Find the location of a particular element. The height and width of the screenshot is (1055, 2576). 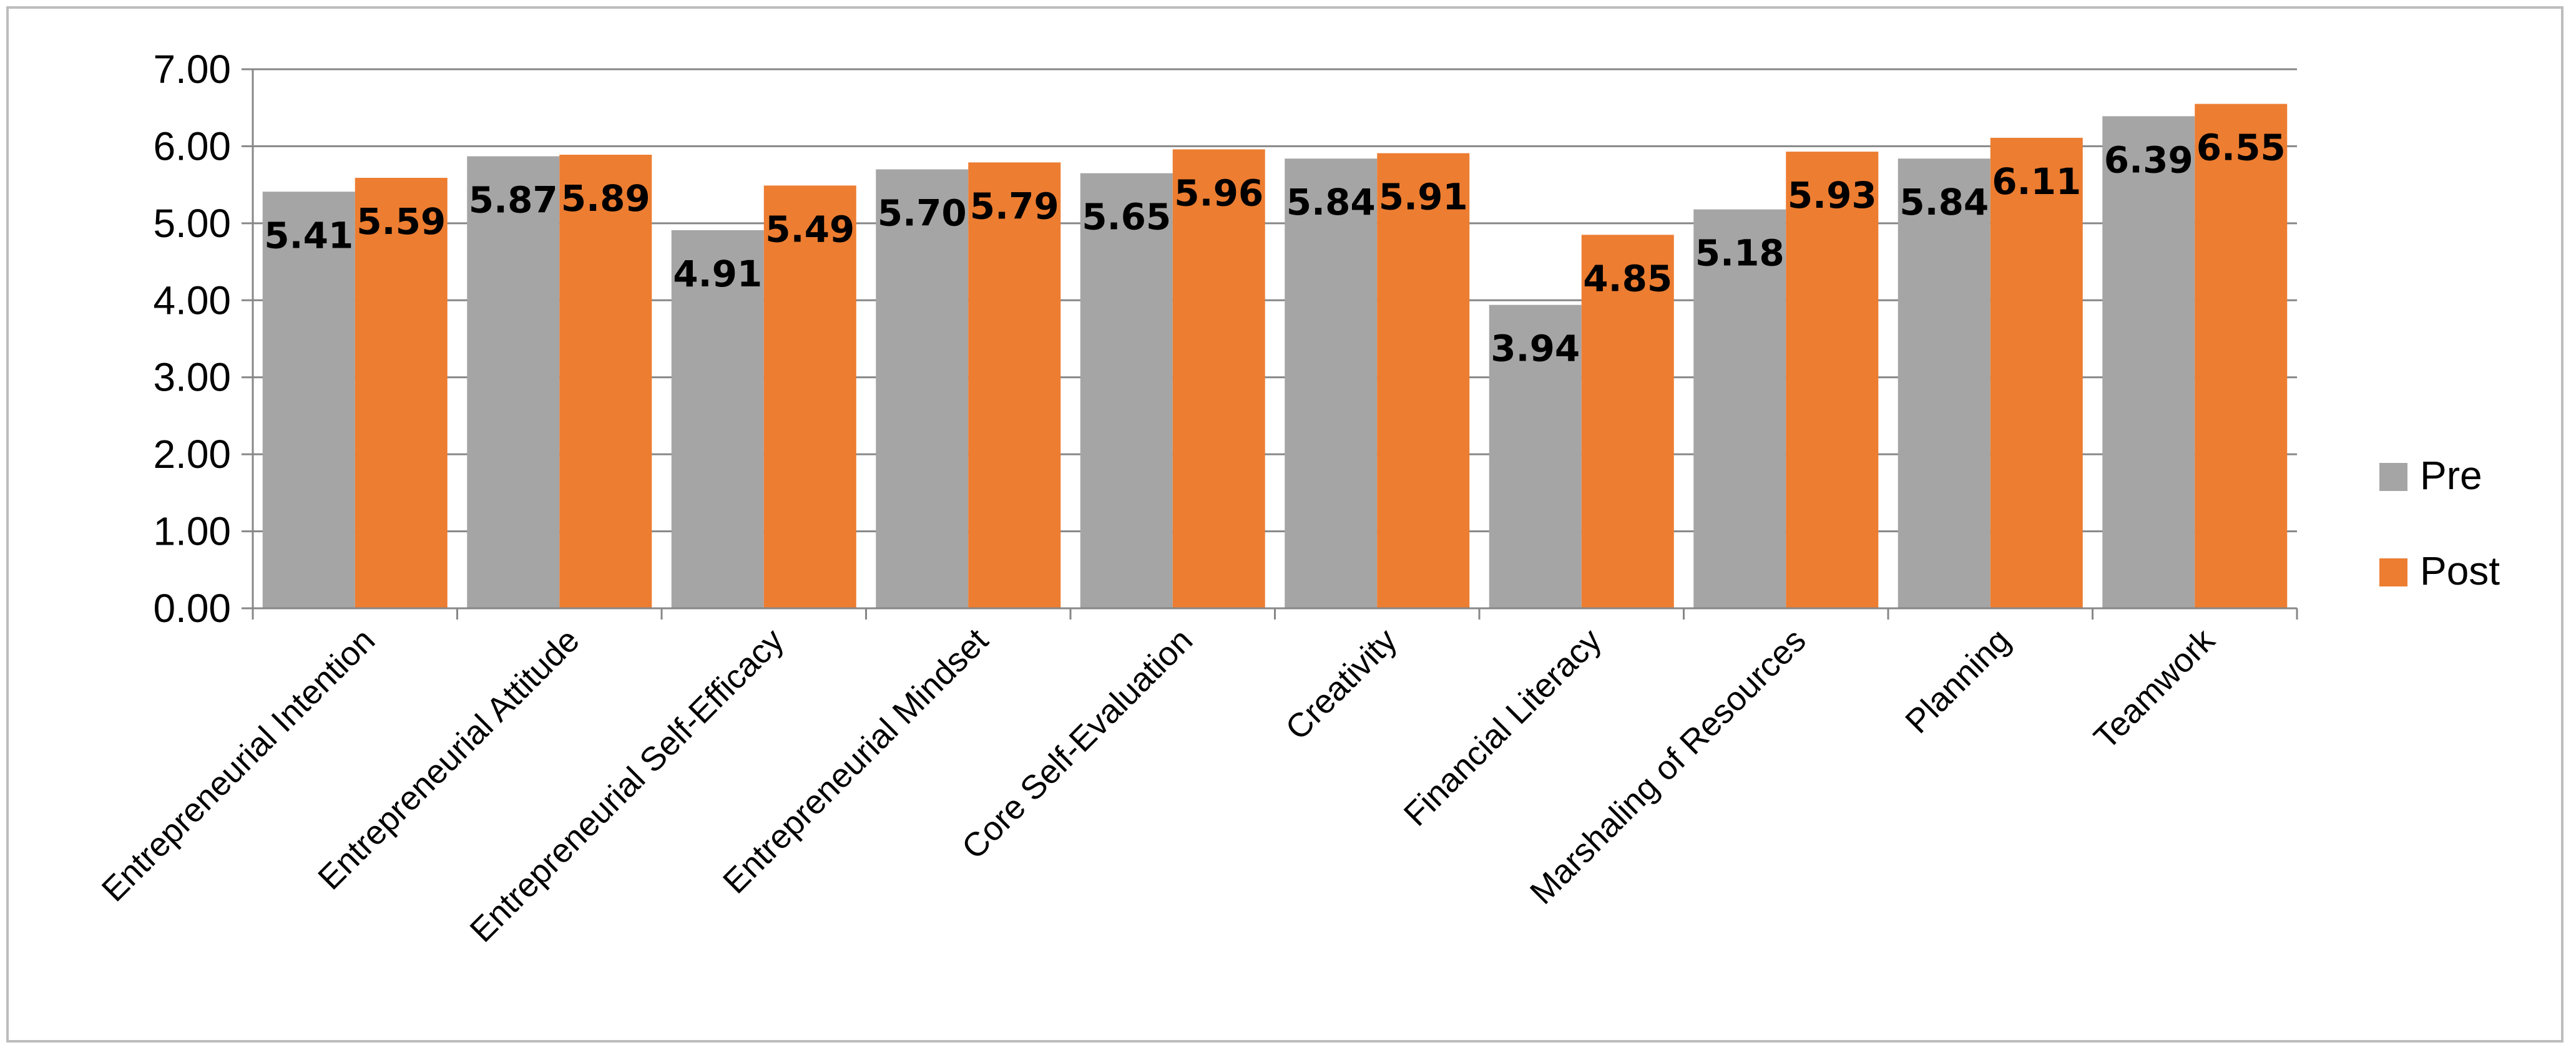

legend-label-post: Post is located at coordinates (2460, 570).